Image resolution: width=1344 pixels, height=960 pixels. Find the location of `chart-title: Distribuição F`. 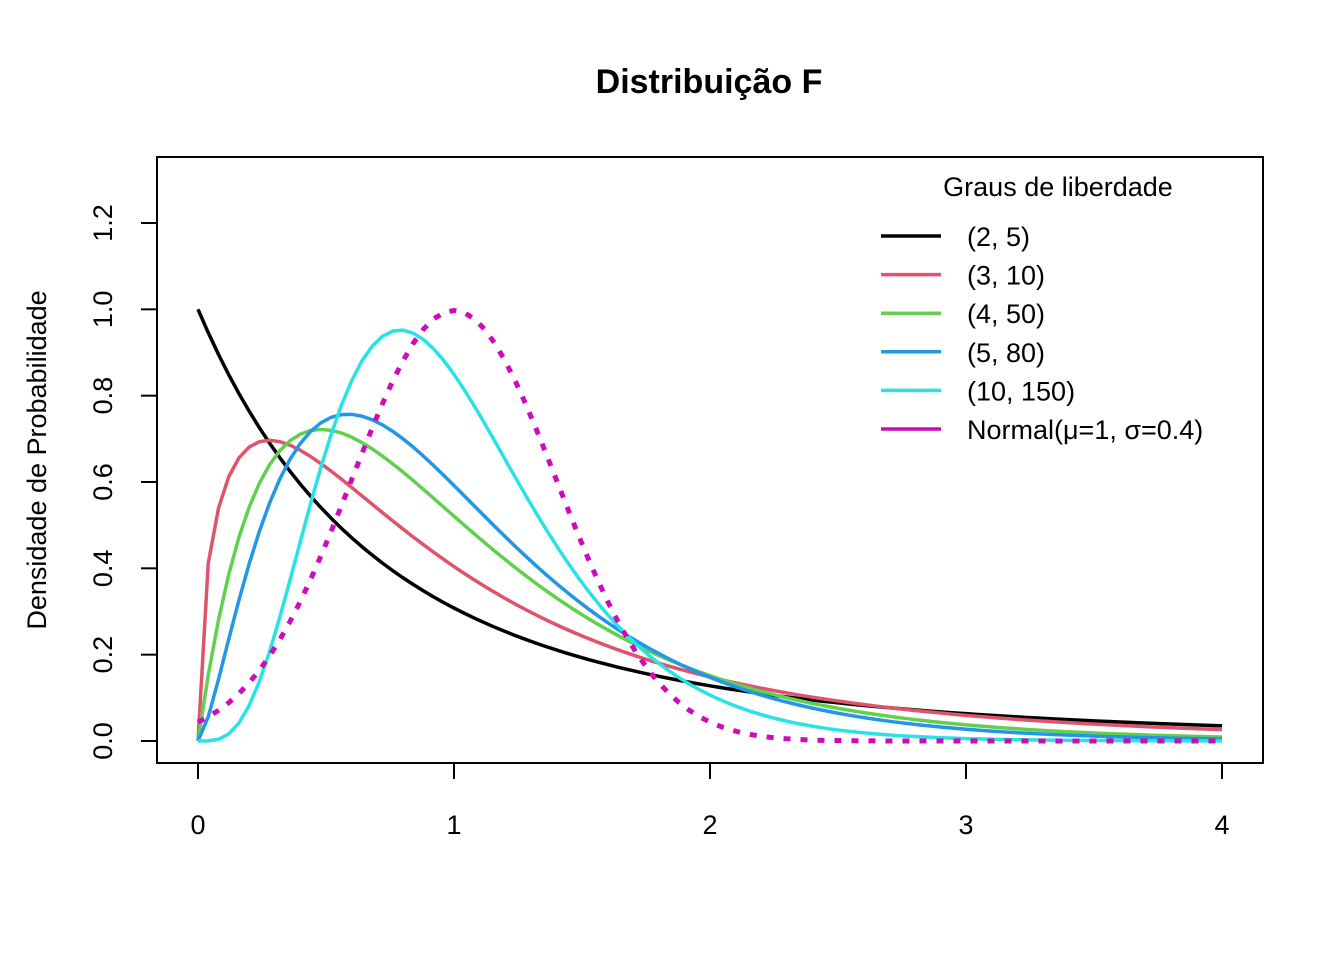

chart-title: Distribuição F is located at coordinates (709, 82).